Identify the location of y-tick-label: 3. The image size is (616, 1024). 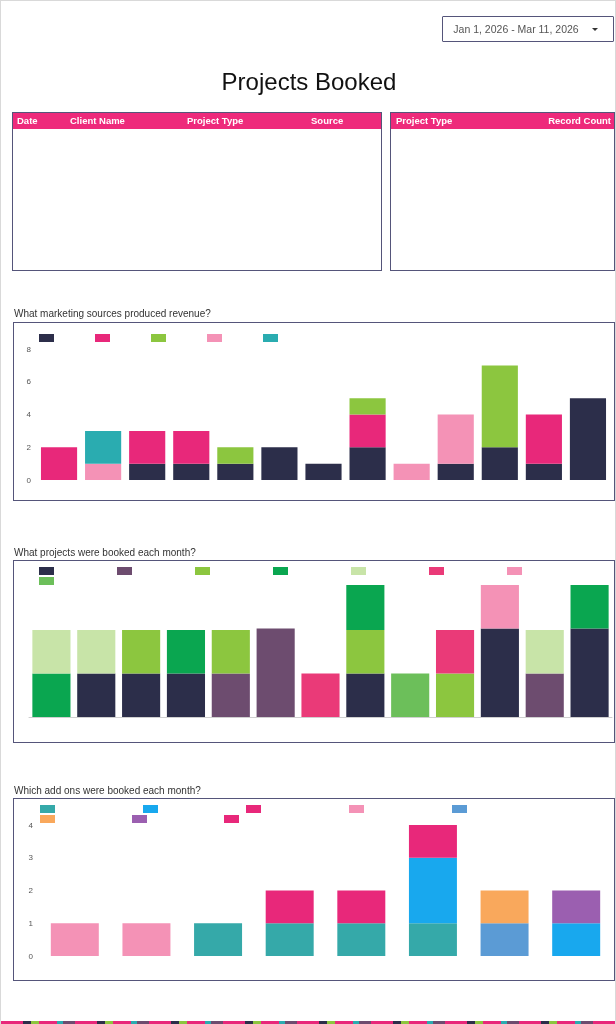
(31, 858).